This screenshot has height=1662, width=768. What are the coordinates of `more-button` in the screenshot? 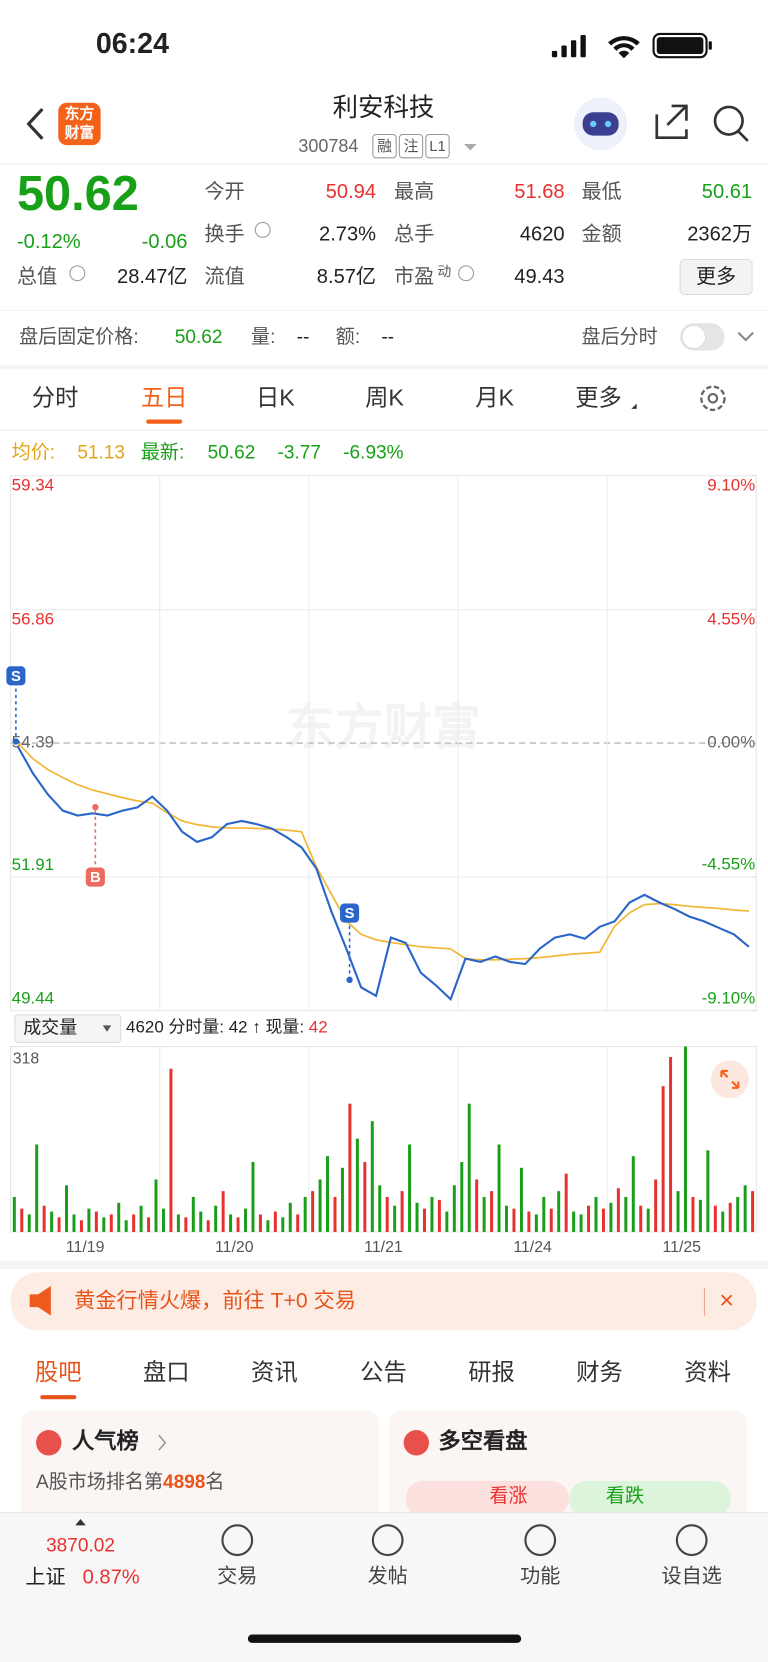 It's located at (716, 277).